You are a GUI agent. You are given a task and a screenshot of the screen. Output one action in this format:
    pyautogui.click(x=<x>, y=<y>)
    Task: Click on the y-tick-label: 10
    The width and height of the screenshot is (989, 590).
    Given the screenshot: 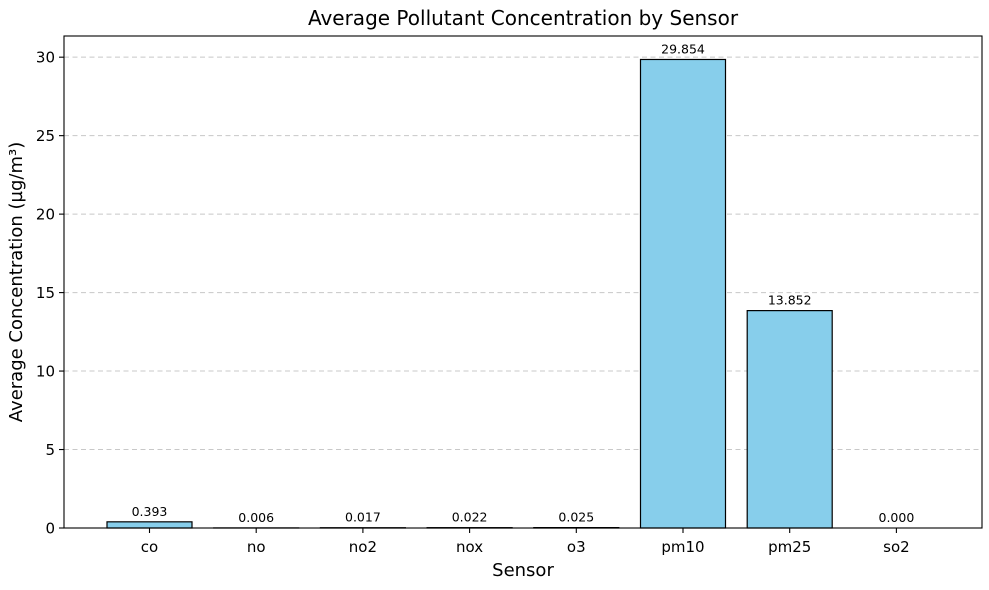 What is the action you would take?
    pyautogui.click(x=45, y=372)
    